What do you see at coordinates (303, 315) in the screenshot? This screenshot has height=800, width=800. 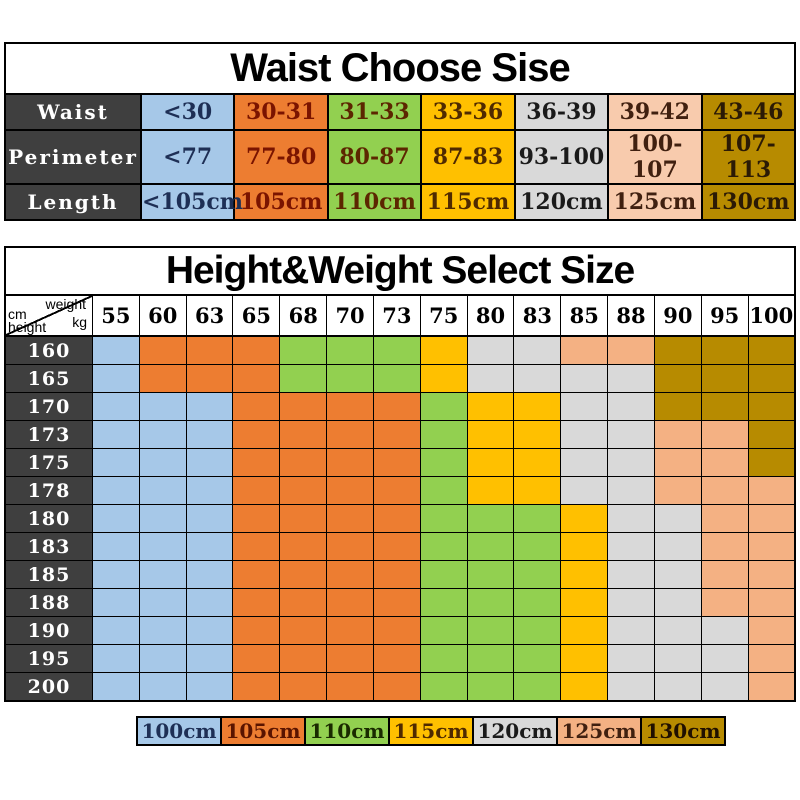 I see `weight-header-cell: 68` at bounding box center [303, 315].